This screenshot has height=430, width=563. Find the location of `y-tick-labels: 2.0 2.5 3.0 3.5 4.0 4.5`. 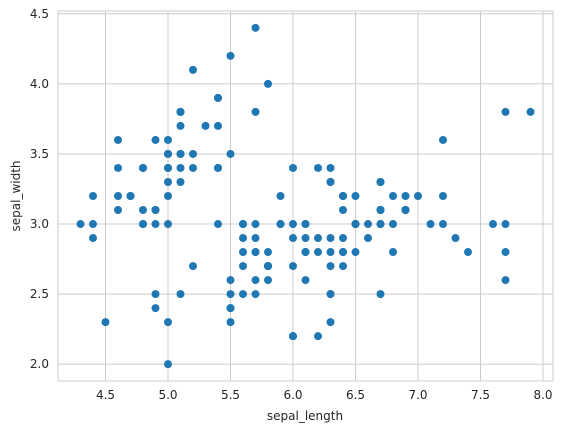

y-tick-labels: 2.0 2.5 3.0 3.5 4.0 4.5 is located at coordinates (39, 189).